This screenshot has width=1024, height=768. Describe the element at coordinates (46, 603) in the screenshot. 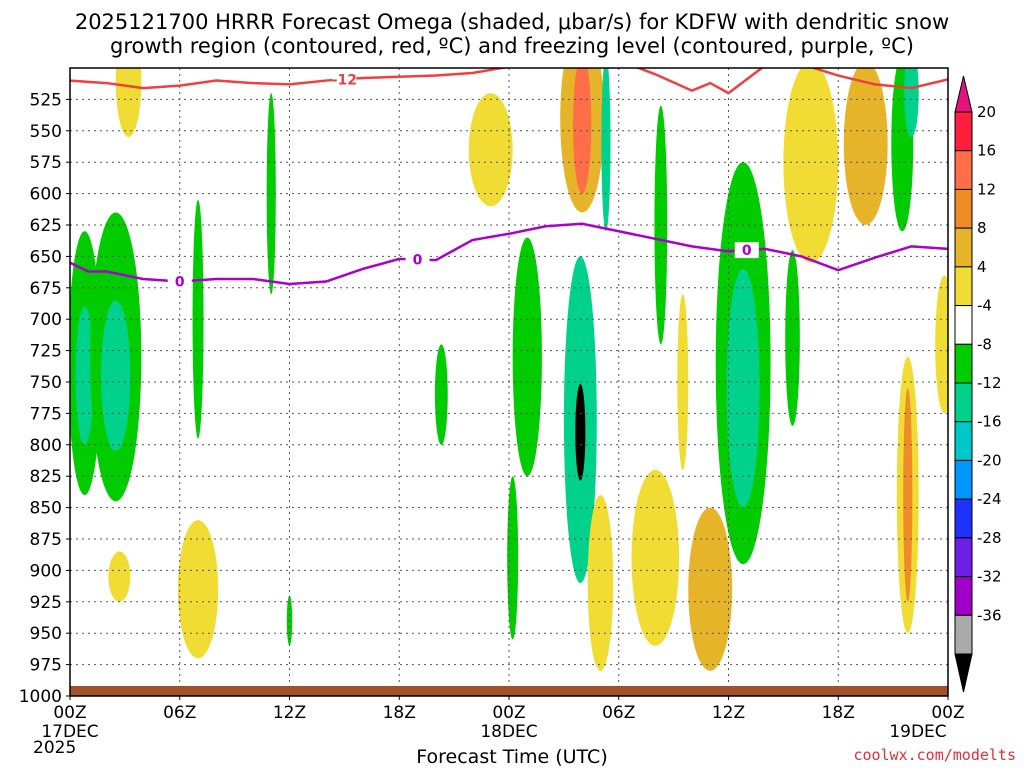

I see `y-tick-label: 925` at that location.